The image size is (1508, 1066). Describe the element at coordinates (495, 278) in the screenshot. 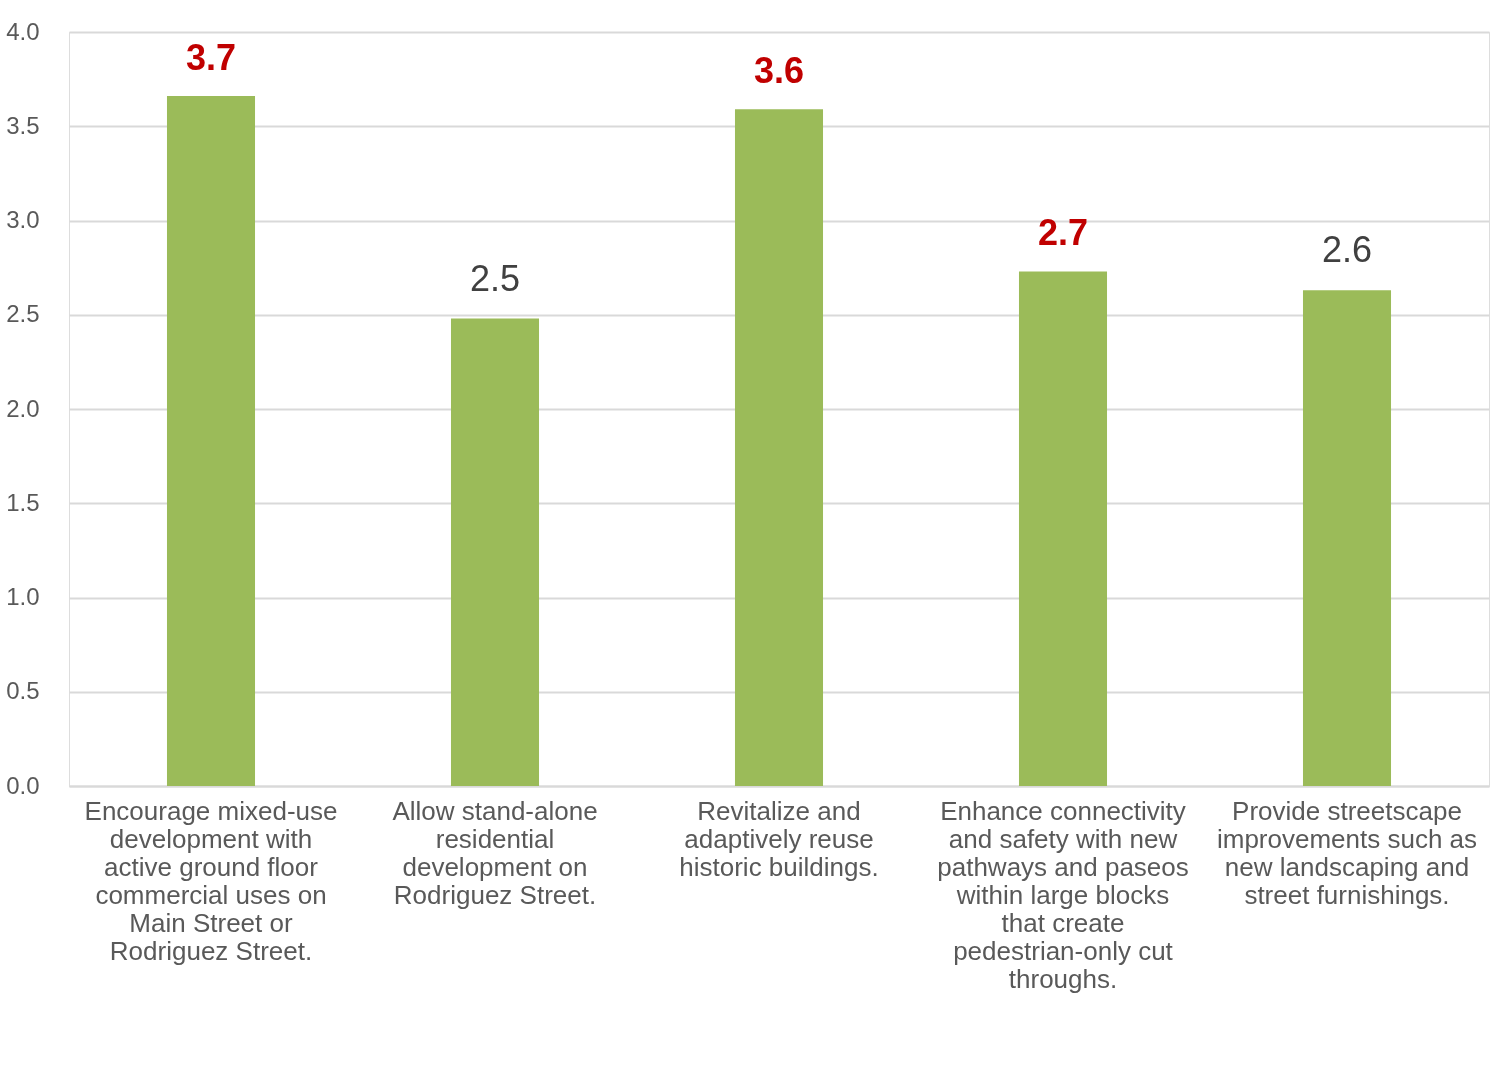

I see `data-label: 2.5` at that location.